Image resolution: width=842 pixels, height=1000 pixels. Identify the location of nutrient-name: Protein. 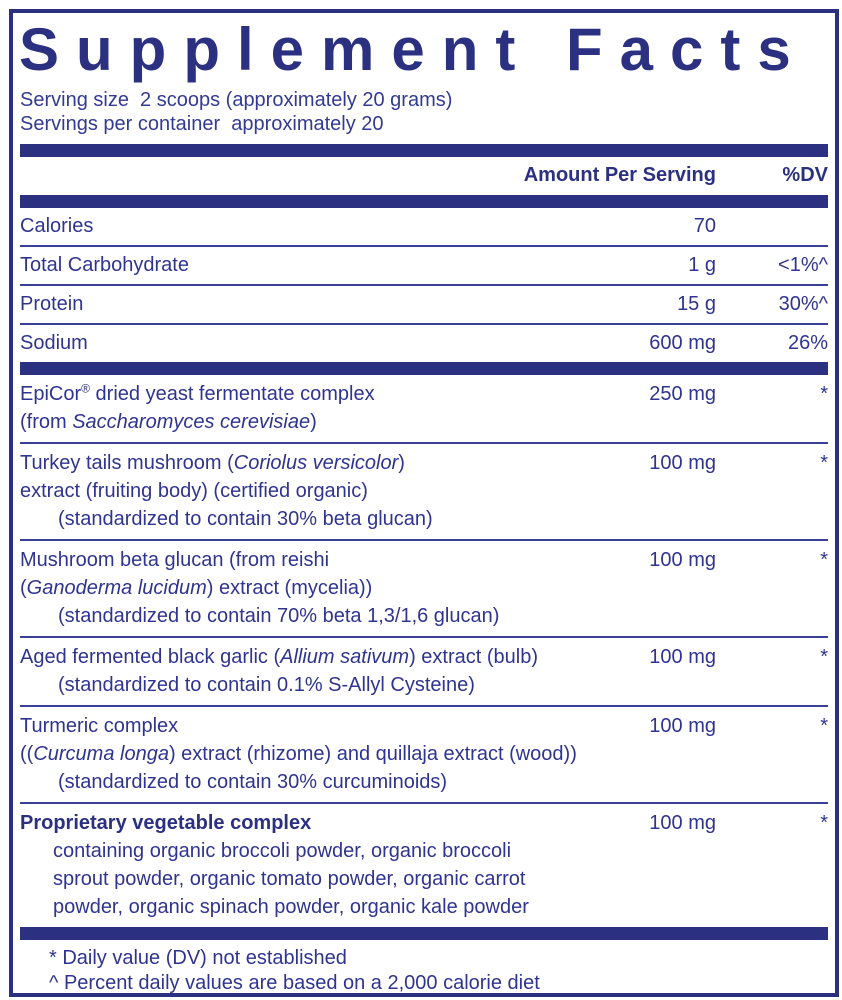
(52, 304).